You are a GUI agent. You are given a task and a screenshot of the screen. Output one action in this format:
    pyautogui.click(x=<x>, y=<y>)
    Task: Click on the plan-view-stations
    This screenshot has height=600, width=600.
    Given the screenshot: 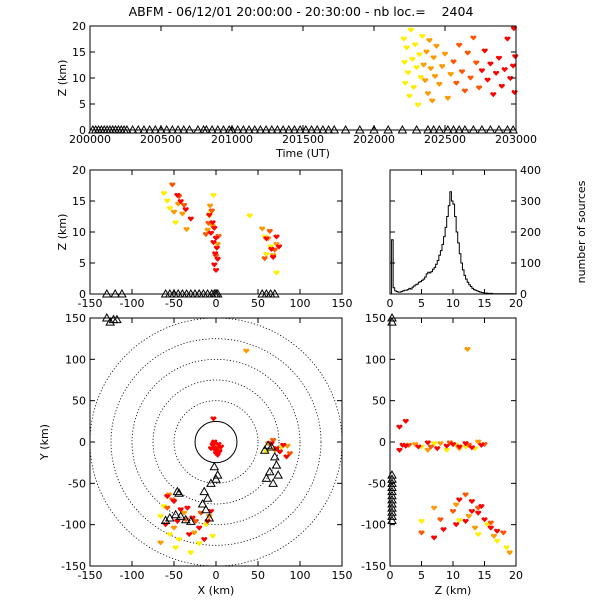 What is the action you would take?
    pyautogui.click(x=192, y=418)
    